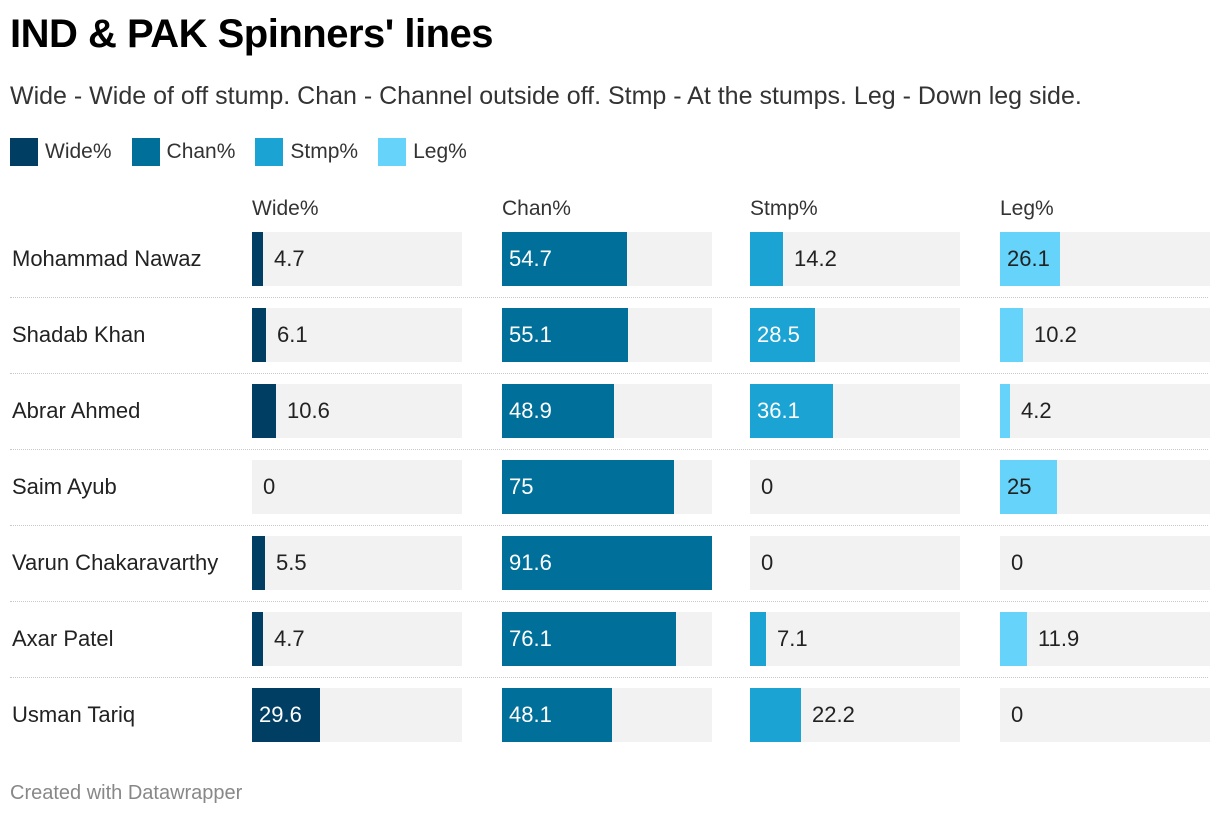  What do you see at coordinates (530, 638) in the screenshot?
I see `bar-value-label: 76.1` at bounding box center [530, 638].